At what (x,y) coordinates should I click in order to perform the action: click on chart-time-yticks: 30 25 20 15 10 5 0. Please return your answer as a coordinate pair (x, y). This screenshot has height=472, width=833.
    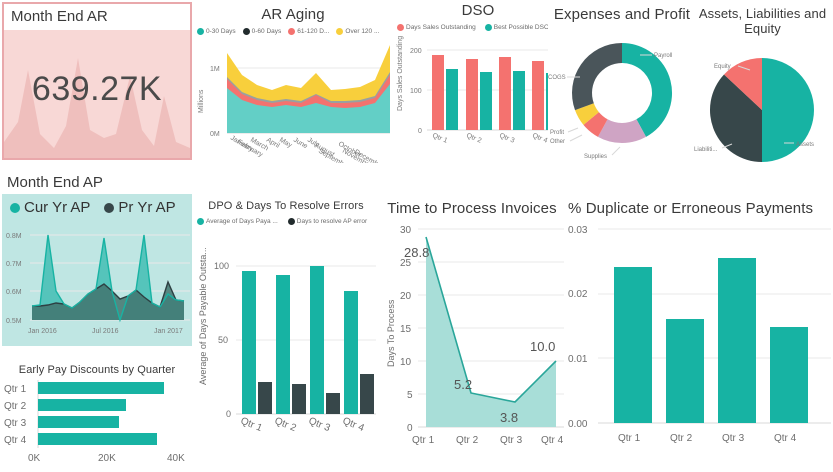
    Looking at the image, I should click on (406, 329).